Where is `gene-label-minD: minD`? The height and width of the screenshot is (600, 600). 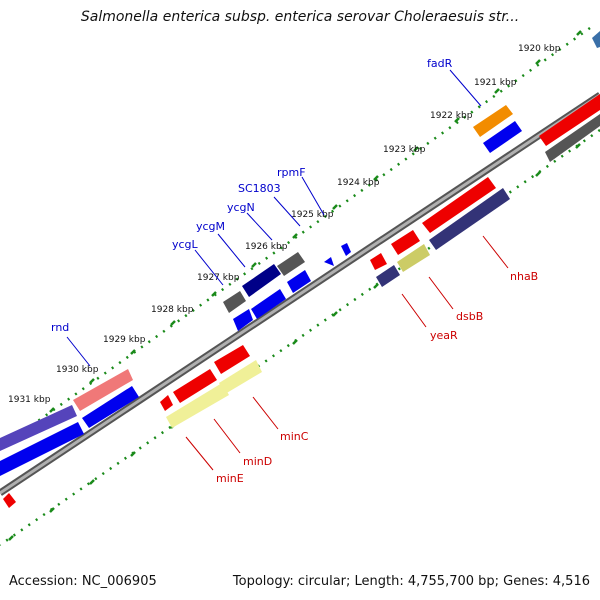
gene-label-minD: minD is located at coordinates (257, 461).